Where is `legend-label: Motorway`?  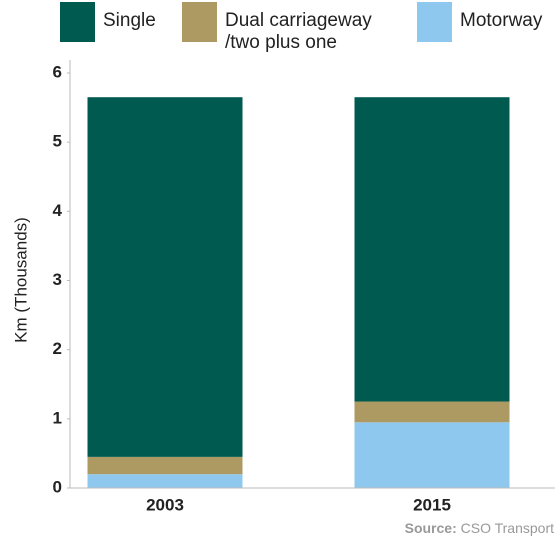
legend-label: Motorway is located at coordinates (501, 20).